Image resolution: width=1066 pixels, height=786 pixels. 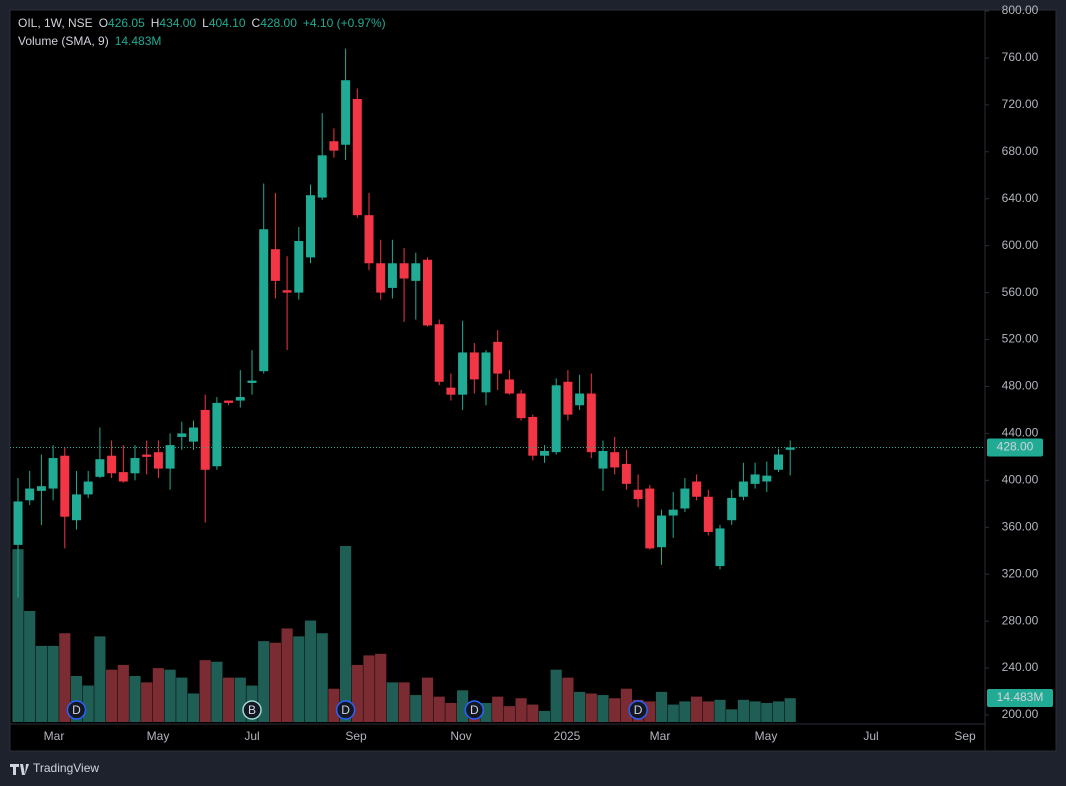 I want to click on x-tick-label: Jul, so click(x=251, y=736).